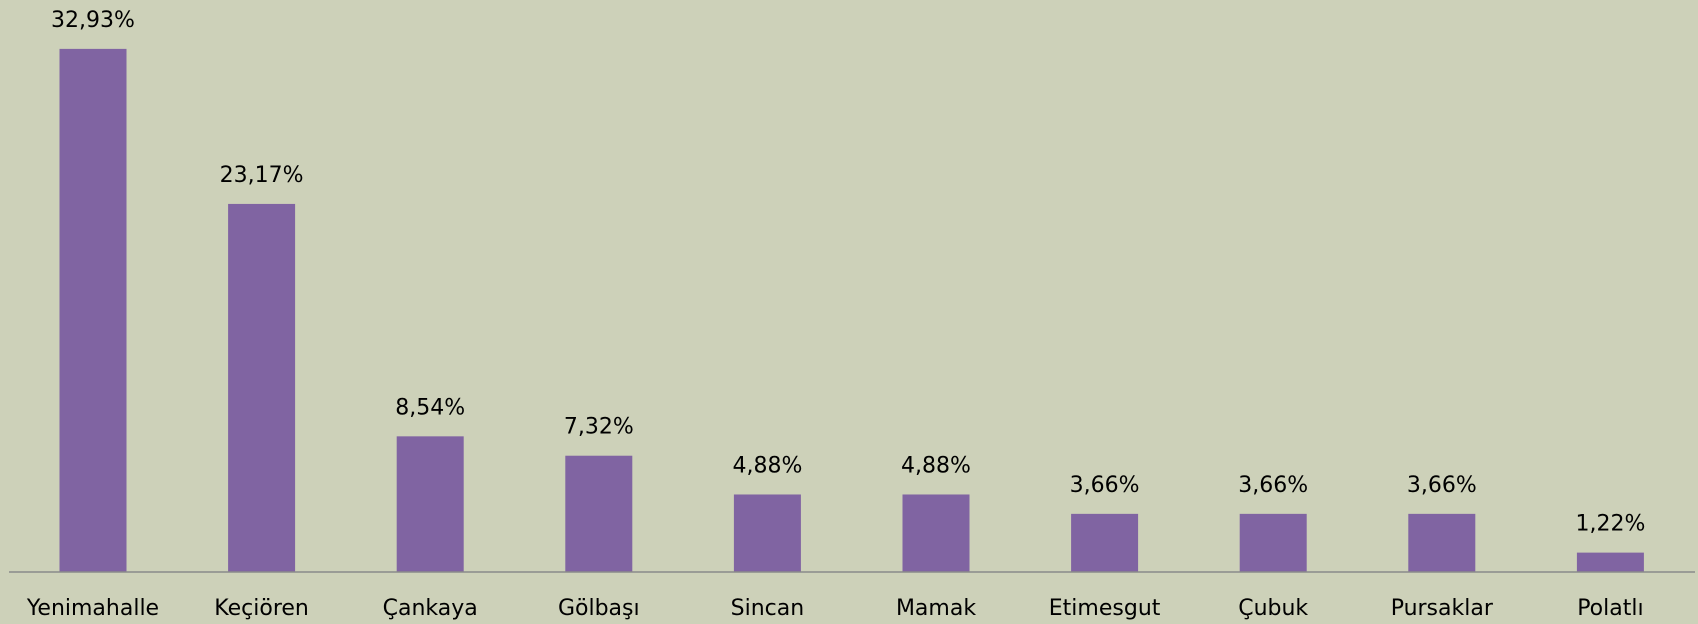 The image size is (1698, 624). I want to click on x-tick-label: Sincan, so click(768, 608).